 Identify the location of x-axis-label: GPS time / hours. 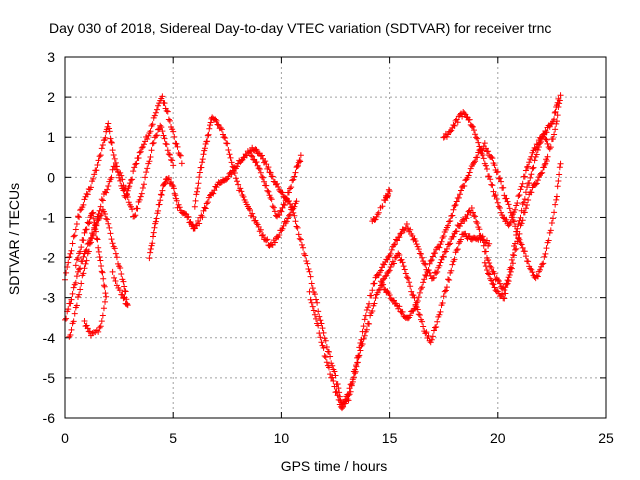
(334, 466).